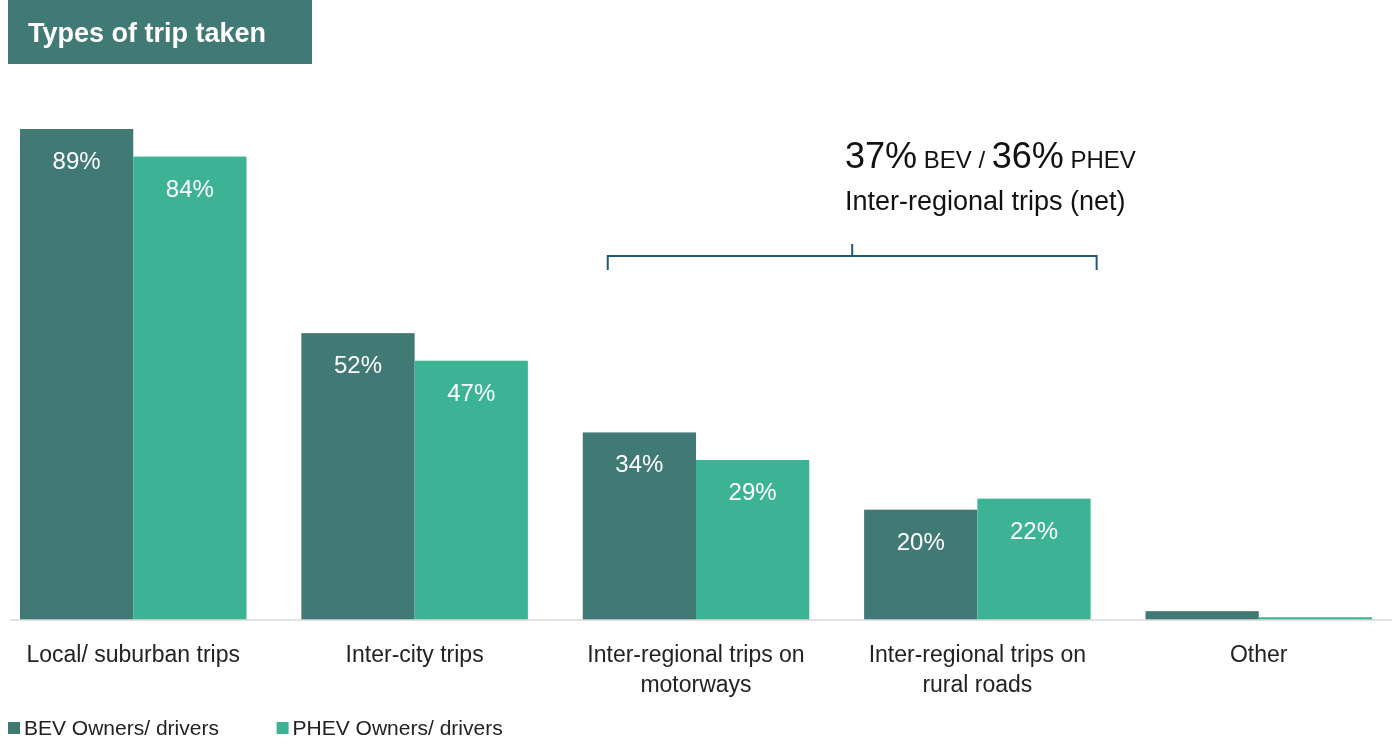 Image resolution: width=1399 pixels, height=748 pixels. What do you see at coordinates (977, 669) in the screenshot?
I see `x-tick-label: Inter-regional trips on rural roads` at bounding box center [977, 669].